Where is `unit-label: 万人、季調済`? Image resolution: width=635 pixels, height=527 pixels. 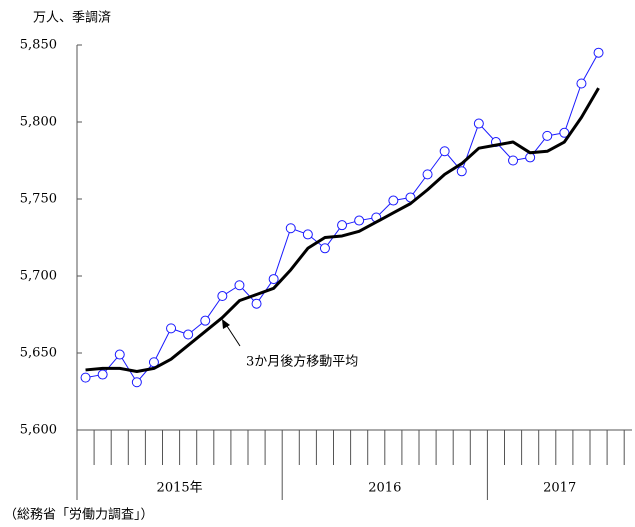
unit-label: 万人、季調済 is located at coordinates (72, 18).